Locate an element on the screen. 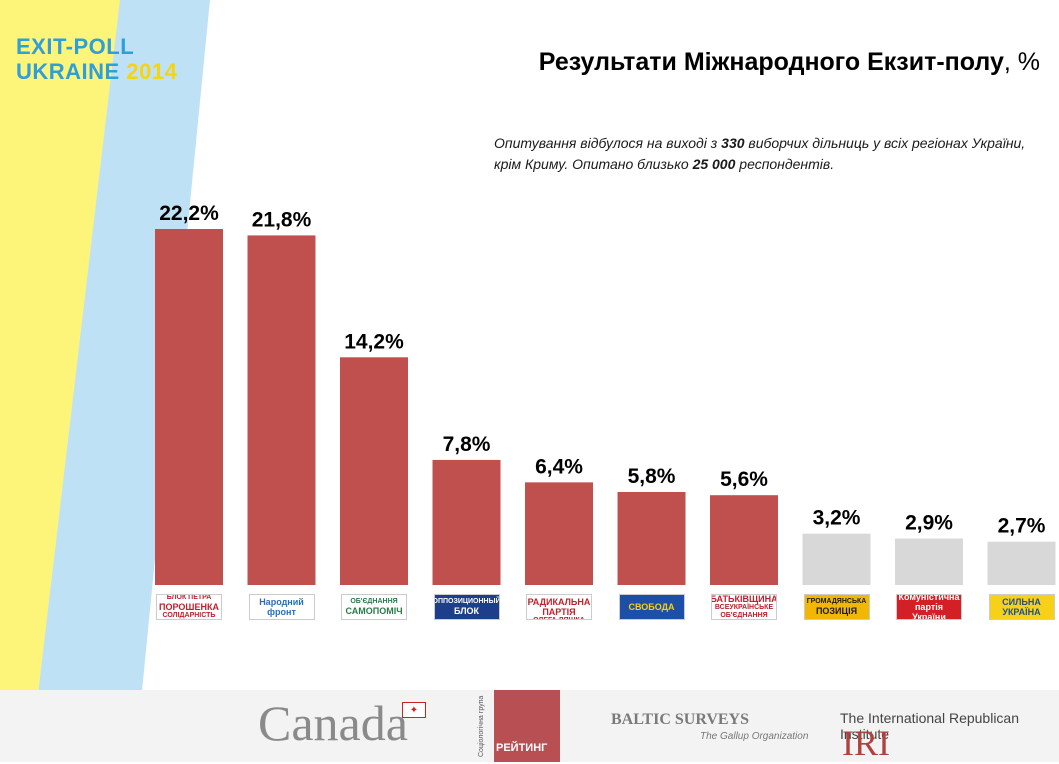  party-logo-main-5: РАДИКАЛЬНА ПАРТІЯ is located at coordinates (559, 607).